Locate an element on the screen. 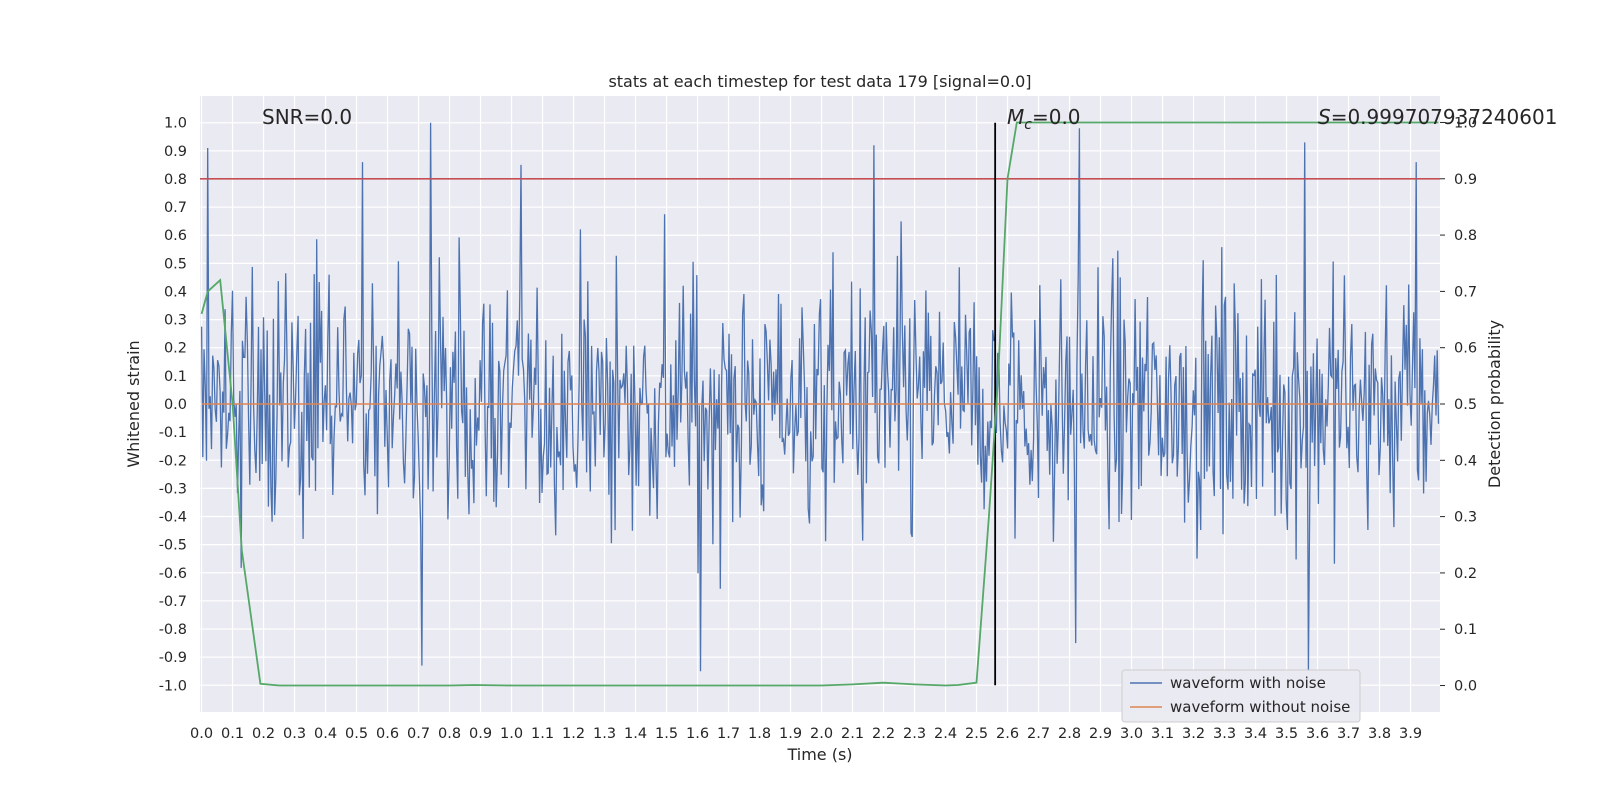 The height and width of the screenshot is (804, 1600). y-tick-label: -0.7 is located at coordinates (173, 602).